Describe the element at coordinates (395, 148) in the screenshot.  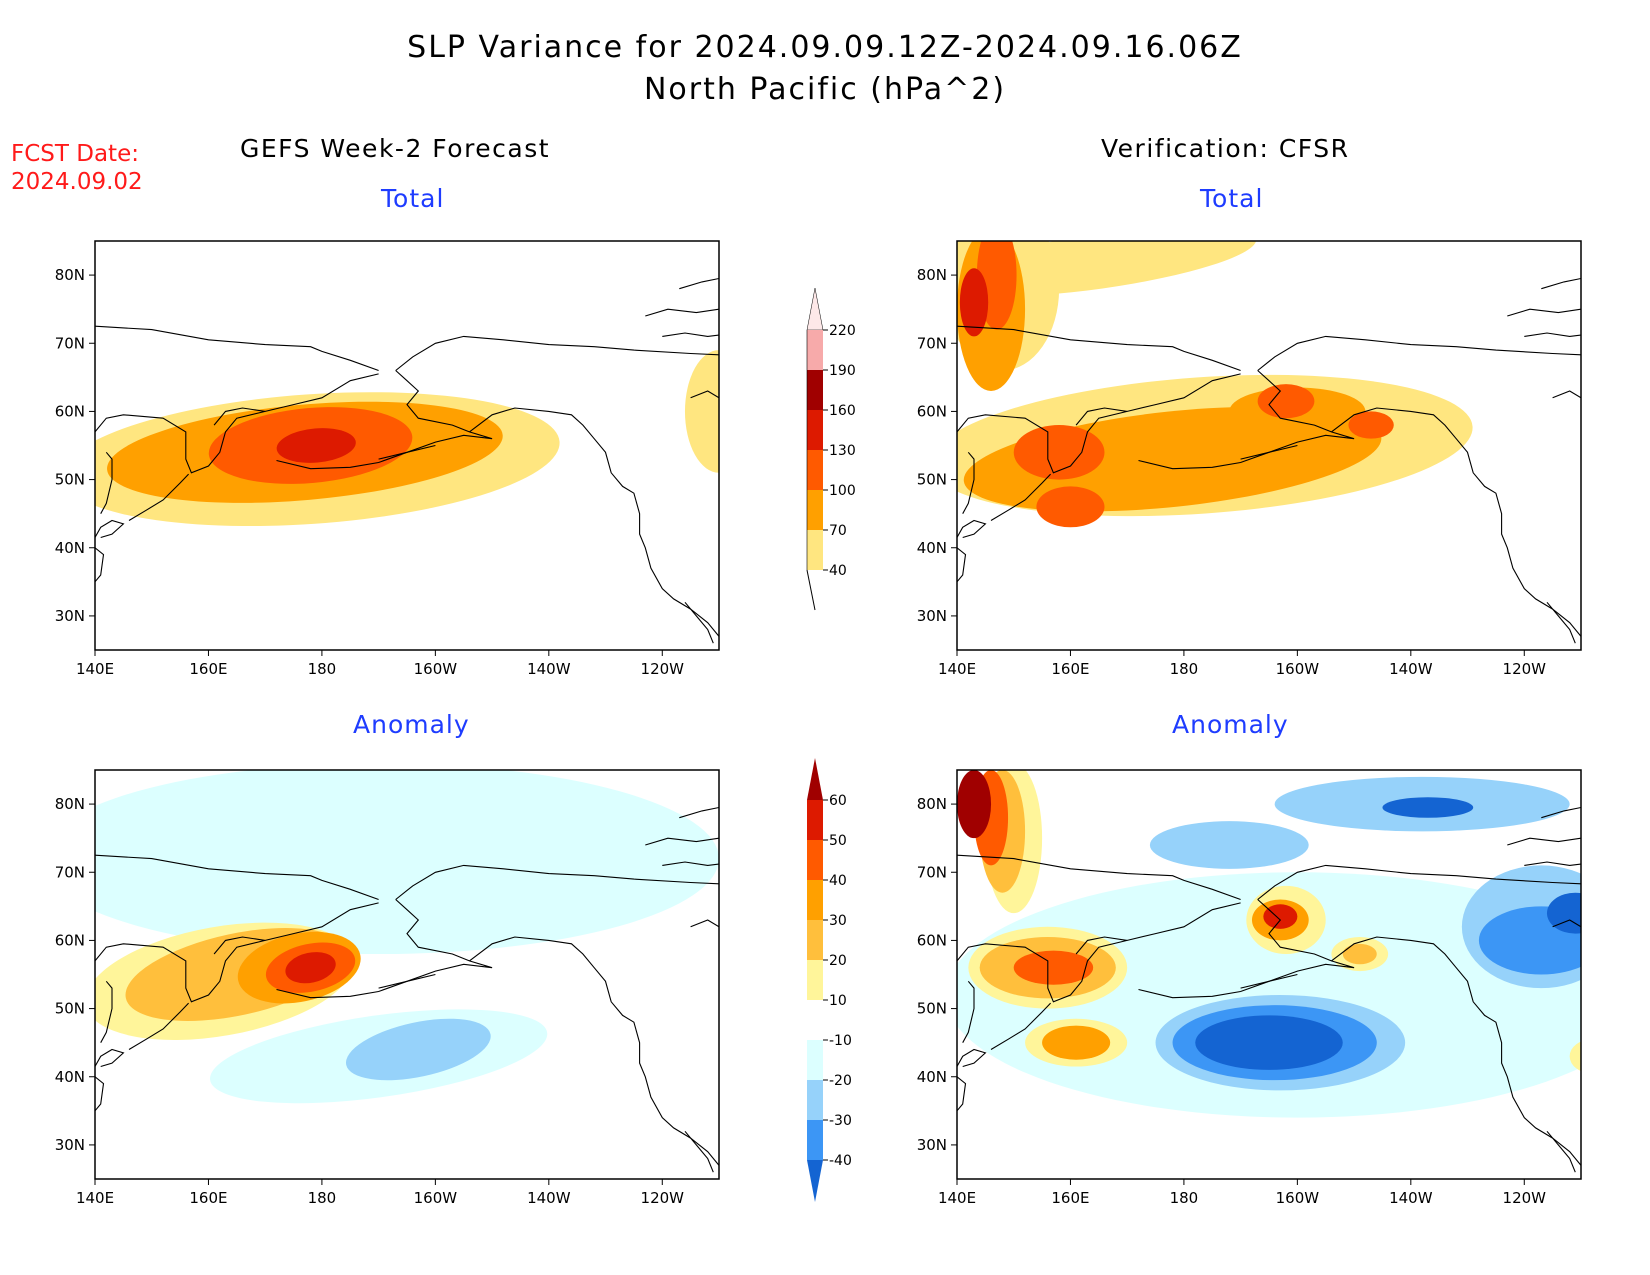
I see `left-column-title: GEFS Week-2 Forecast` at that location.